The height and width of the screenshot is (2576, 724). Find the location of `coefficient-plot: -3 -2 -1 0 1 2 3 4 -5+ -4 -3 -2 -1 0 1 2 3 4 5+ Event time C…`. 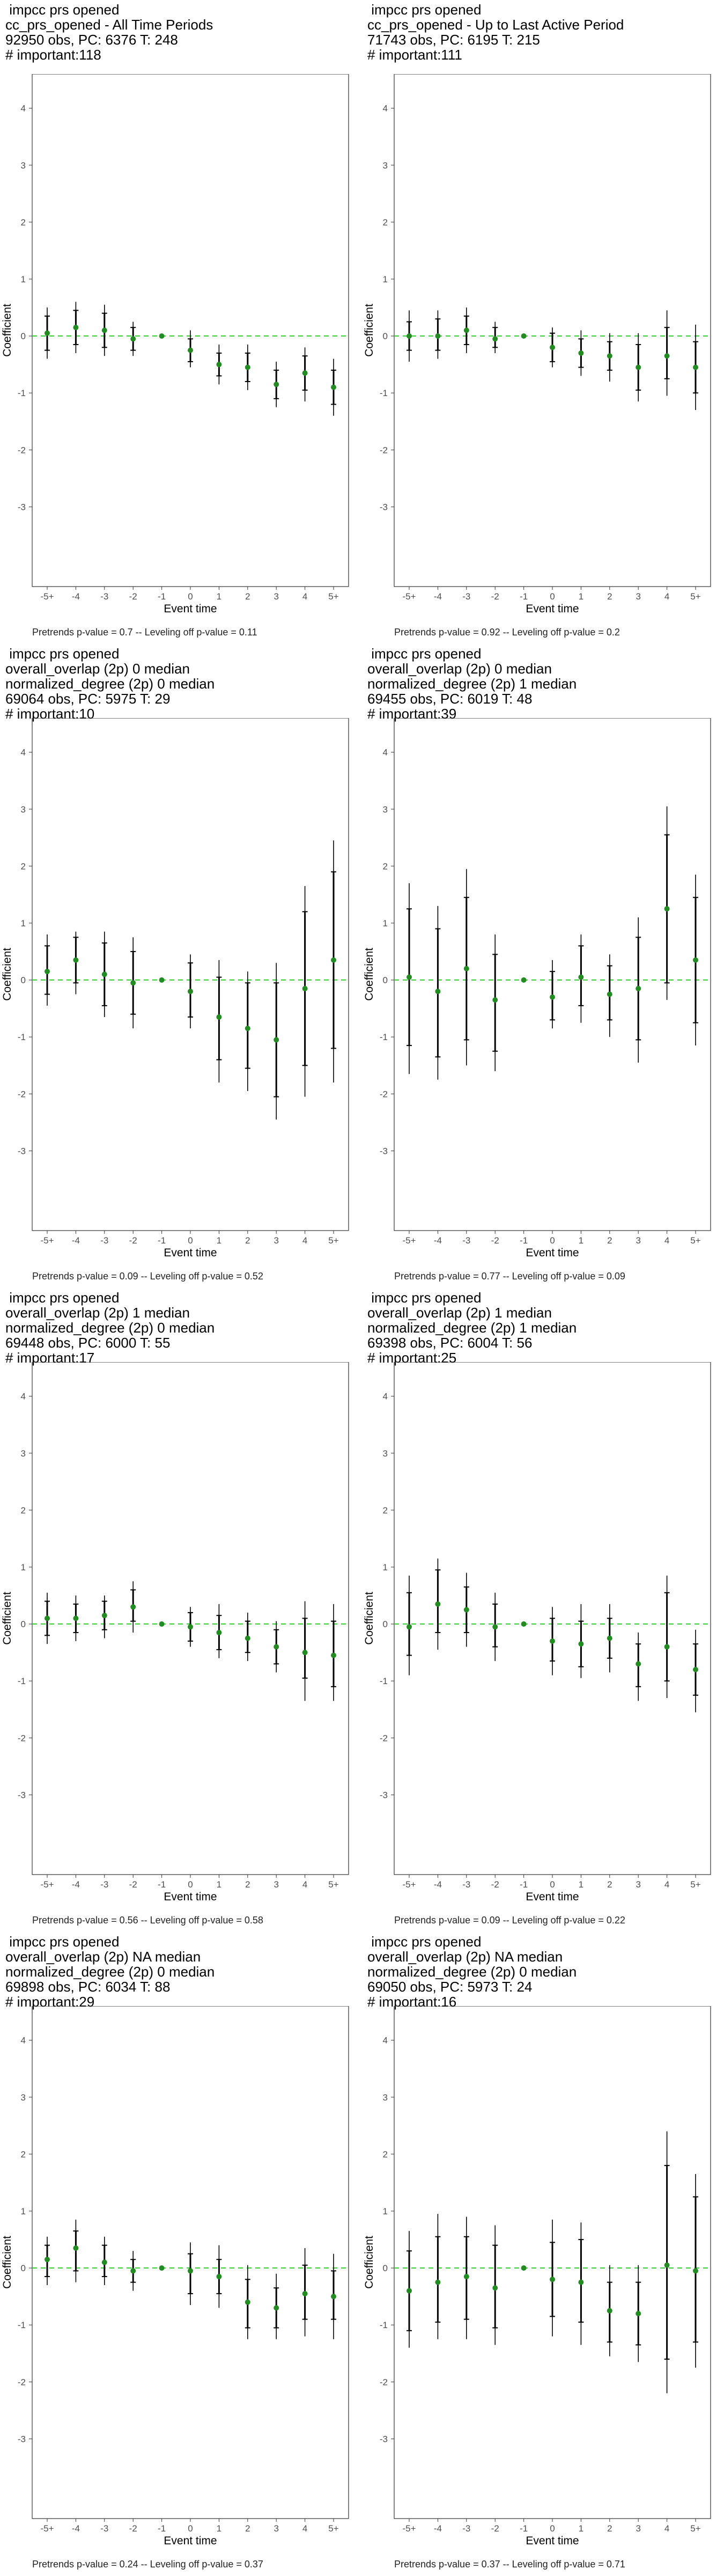

coefficient-plot: -3 -2 -1 0 1 2 3 4 -5+ -4 -3 -2 -1 0 1 2 3 4 5+ Event time C… is located at coordinates (175, 1632).